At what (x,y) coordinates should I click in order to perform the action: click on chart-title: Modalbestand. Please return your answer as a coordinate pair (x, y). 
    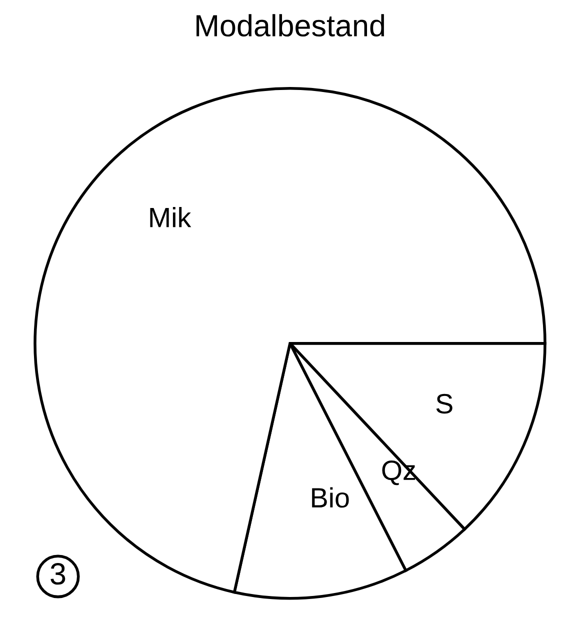
    Looking at the image, I should click on (290, 25).